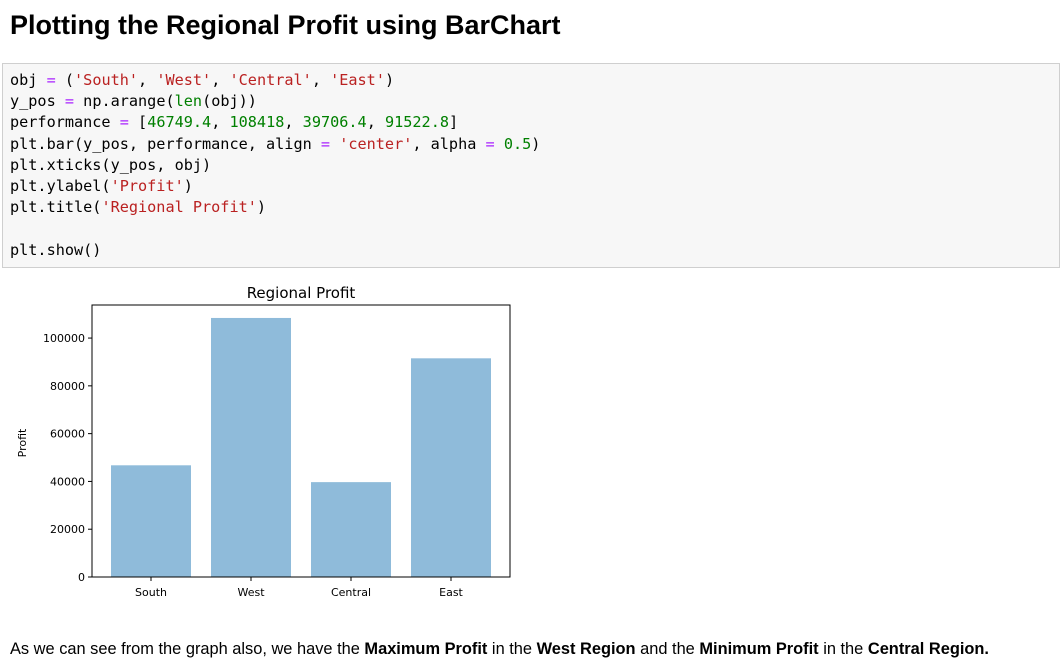 Image resolution: width=1062 pixels, height=662 pixels. What do you see at coordinates (188, 101) in the screenshot?
I see `code-token: len` at bounding box center [188, 101].